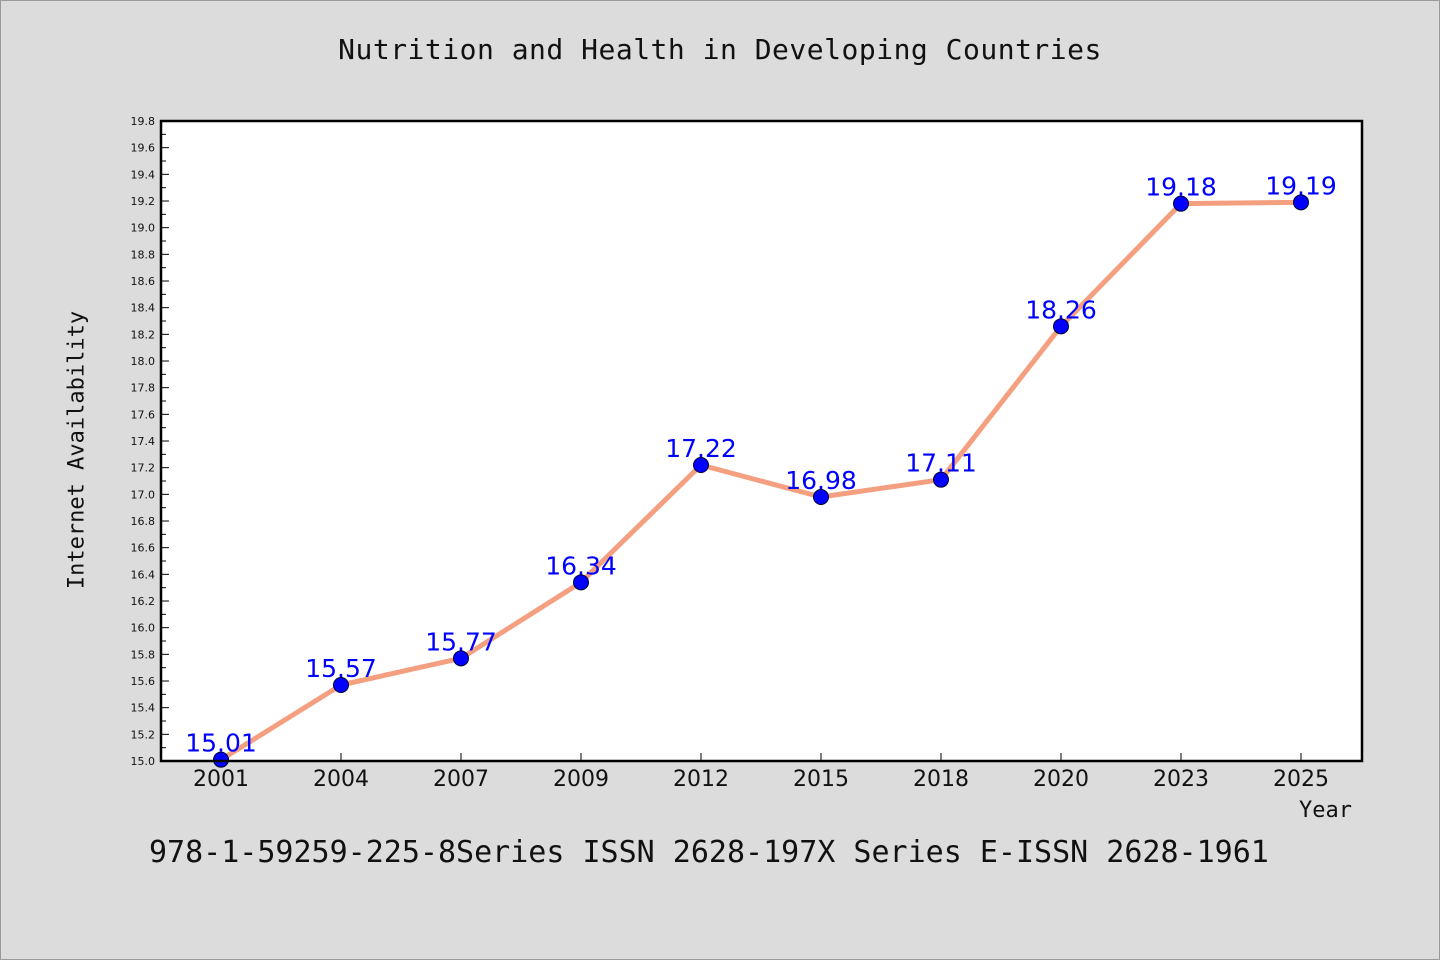 This screenshot has height=960, width=1440. I want to click on x-tick-label: 2020, so click(1061, 779).